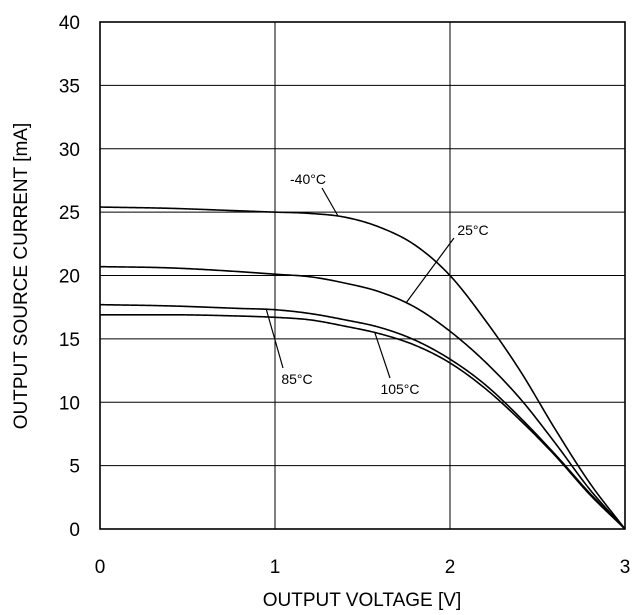 The image size is (632, 615). I want to click on x-axis-title: OUTPUT VOLTAGE [V], so click(362, 600).